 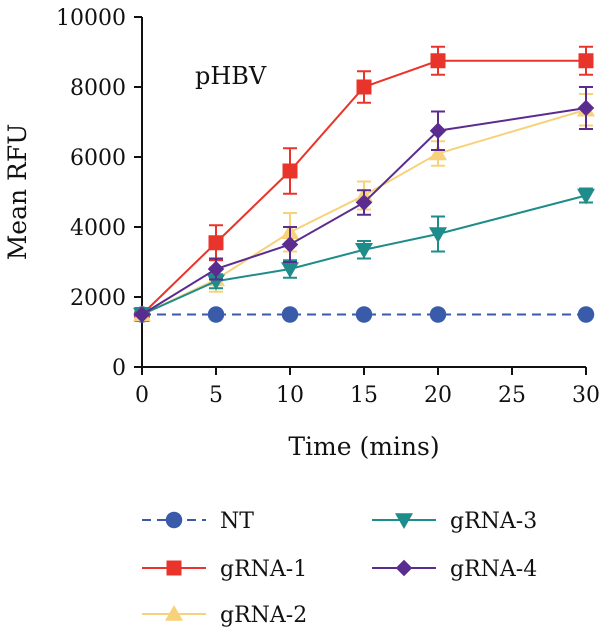 I want to click on x-tick-label: 25, so click(x=512, y=395).